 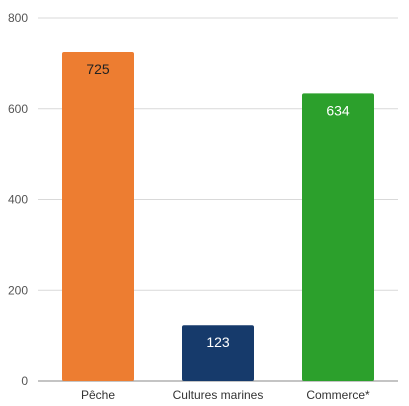 What do you see at coordinates (338, 395) in the screenshot?
I see `x-tick-label: Commerce*` at bounding box center [338, 395].